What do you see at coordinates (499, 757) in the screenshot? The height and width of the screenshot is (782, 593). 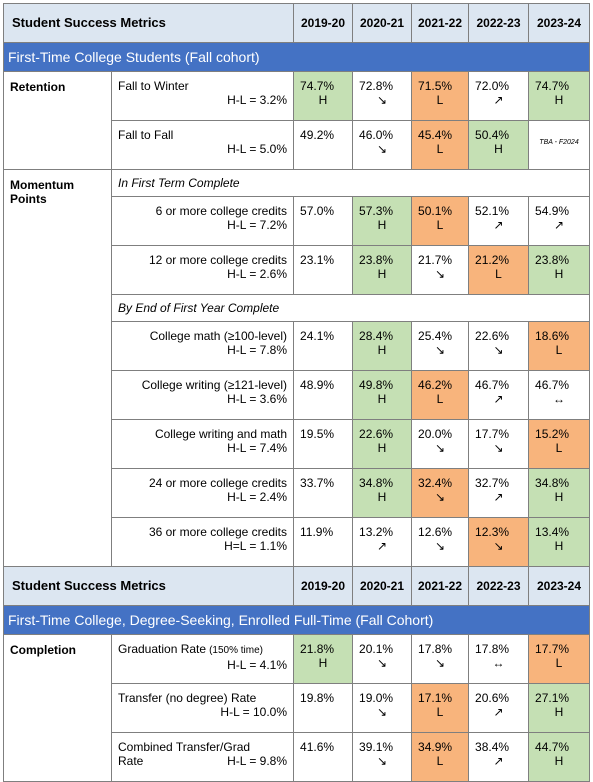 I see `value-cell: 38.4% ↗` at bounding box center [499, 757].